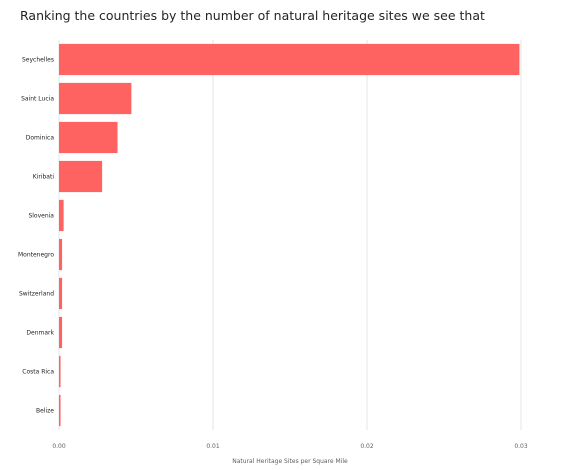 This screenshot has width=568, height=470. I want to click on category-label: Saint Lucia, so click(37, 99).